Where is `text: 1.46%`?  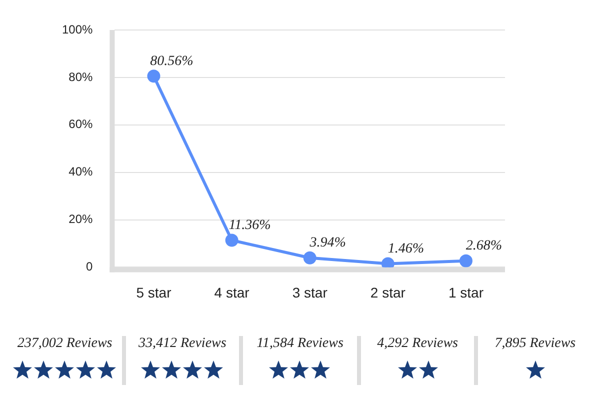 text: 1.46% is located at coordinates (406, 248).